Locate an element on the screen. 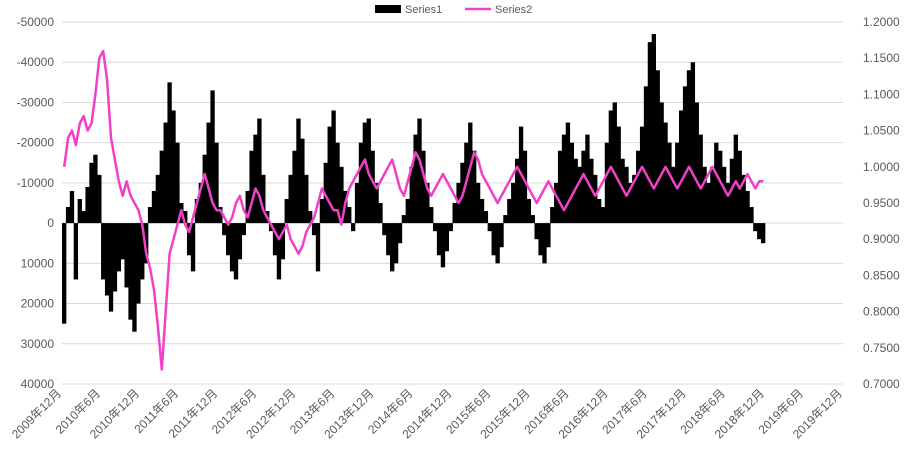 The width and height of the screenshot is (905, 460). right-tick-label: 0.9000 is located at coordinates (881, 239).